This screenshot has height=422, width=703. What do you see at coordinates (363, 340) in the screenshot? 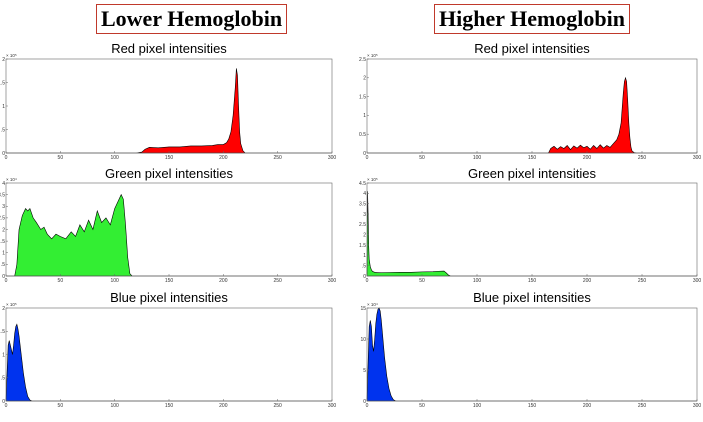
I see `y-tick-label: 10` at bounding box center [363, 340].